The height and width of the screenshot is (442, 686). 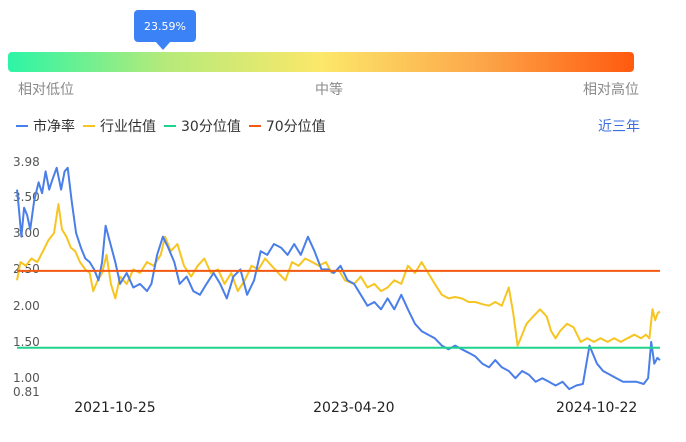 What do you see at coordinates (22, 126) in the screenshot?
I see `legend-swatch-pb` at bounding box center [22, 126].